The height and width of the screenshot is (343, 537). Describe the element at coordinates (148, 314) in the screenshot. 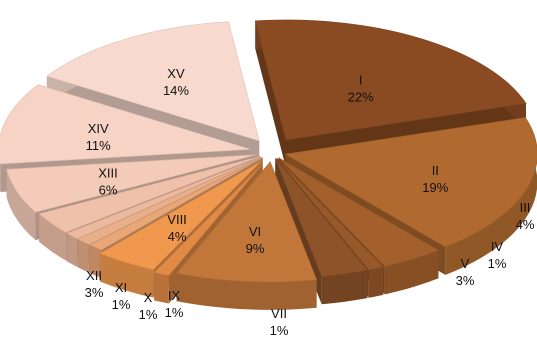

I see `slice-value-x: 1%` at that location.